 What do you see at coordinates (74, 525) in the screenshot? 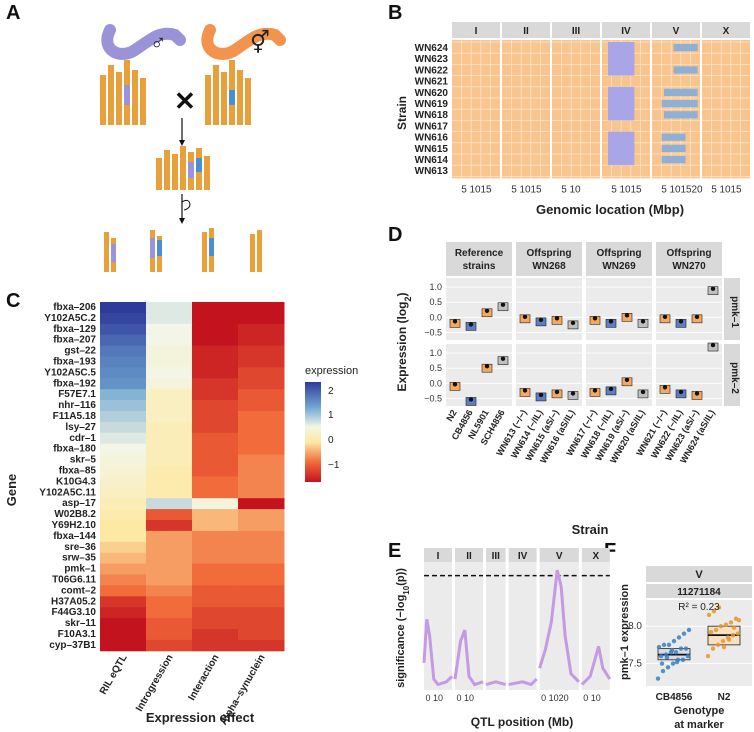
I see `gene-label: Y69H2.10` at bounding box center [74, 525].